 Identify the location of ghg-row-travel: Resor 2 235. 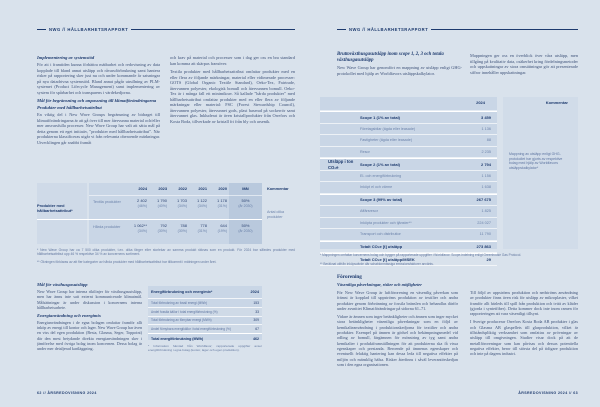
(408, 152).